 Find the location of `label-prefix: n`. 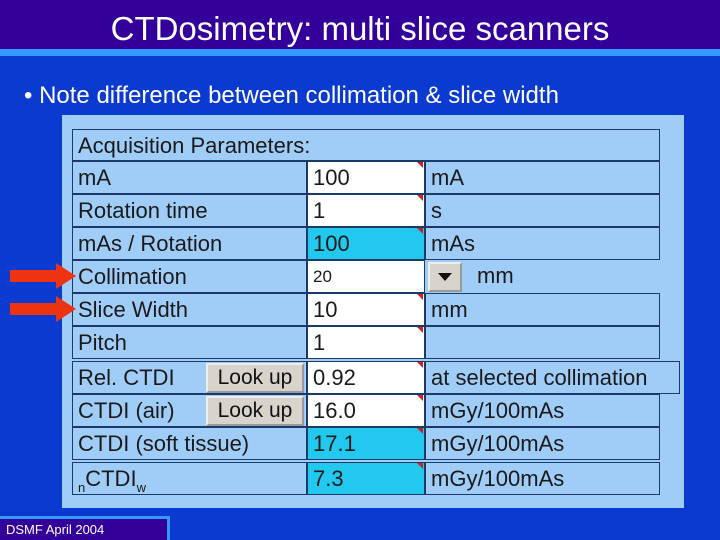

label-prefix: n is located at coordinates (82, 487).